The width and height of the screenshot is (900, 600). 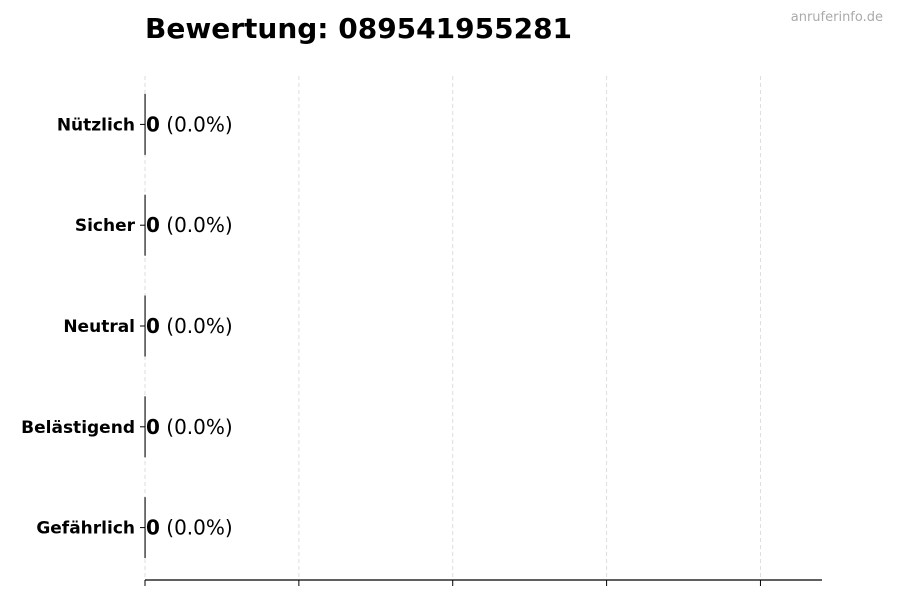 What do you see at coordinates (85, 529) in the screenshot?
I see `y-tick-label: Gefährlich` at bounding box center [85, 529].